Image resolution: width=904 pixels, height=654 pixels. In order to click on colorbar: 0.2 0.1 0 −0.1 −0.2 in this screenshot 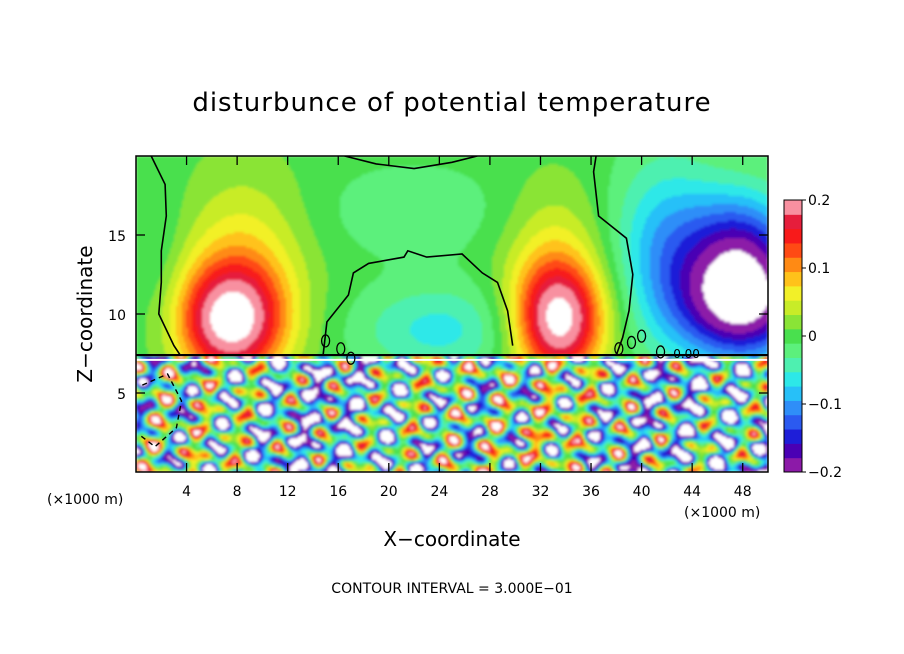, I will do `click(812, 337)`.